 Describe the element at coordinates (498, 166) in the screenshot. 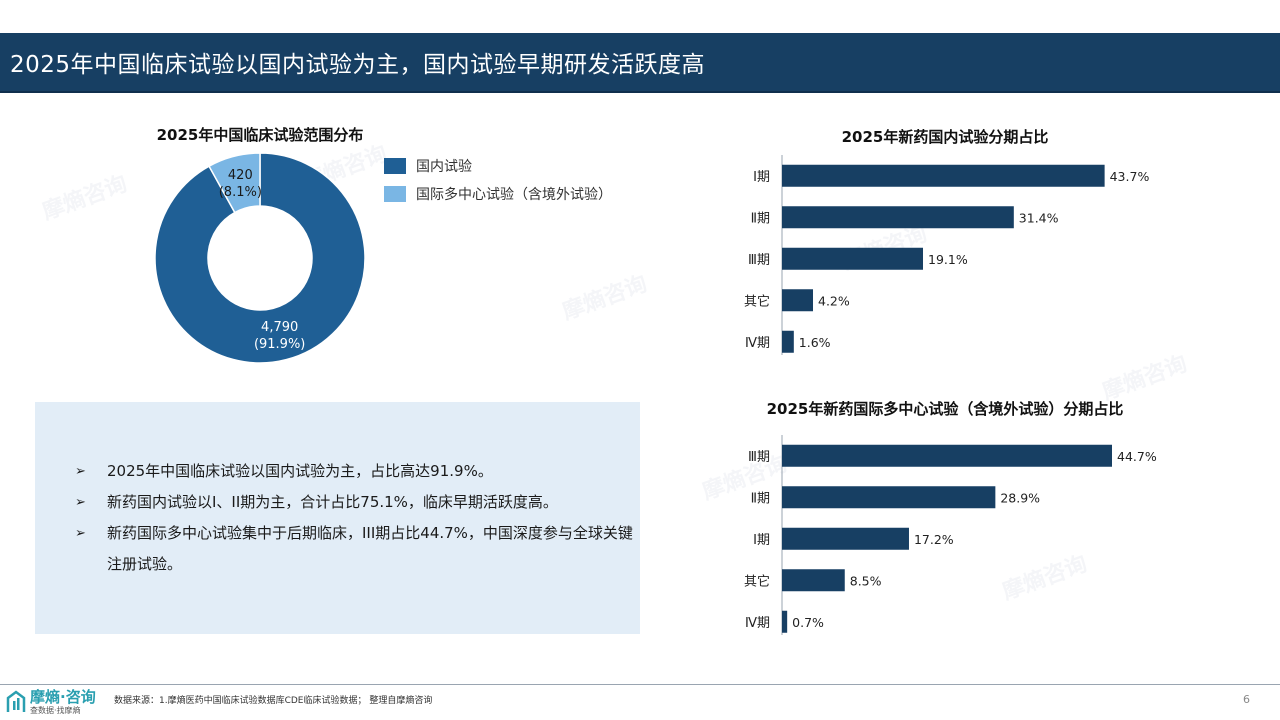

I see `legend-item-domestic: 国内试验` at that location.